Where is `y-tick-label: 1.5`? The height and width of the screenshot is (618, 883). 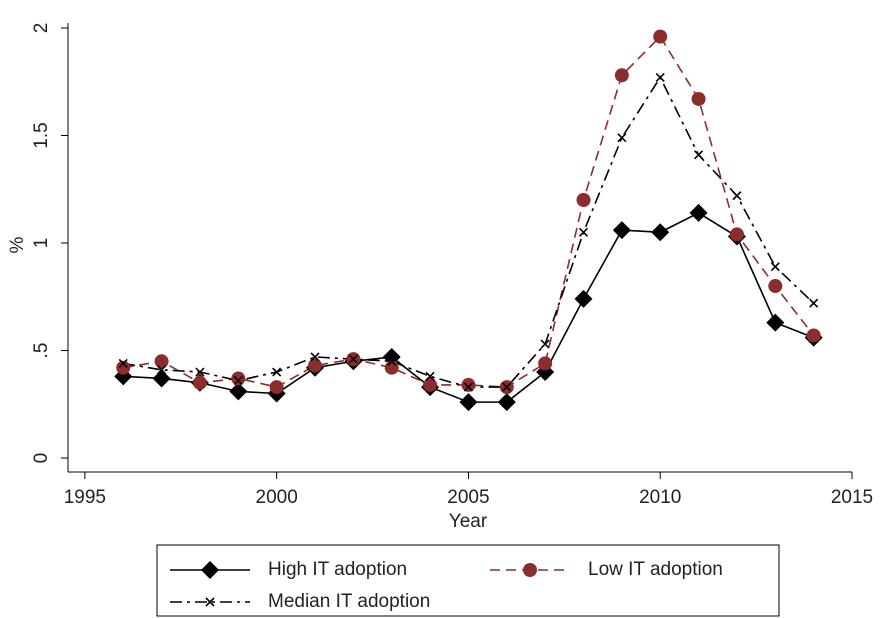 y-tick-label: 1.5 is located at coordinates (41, 135).